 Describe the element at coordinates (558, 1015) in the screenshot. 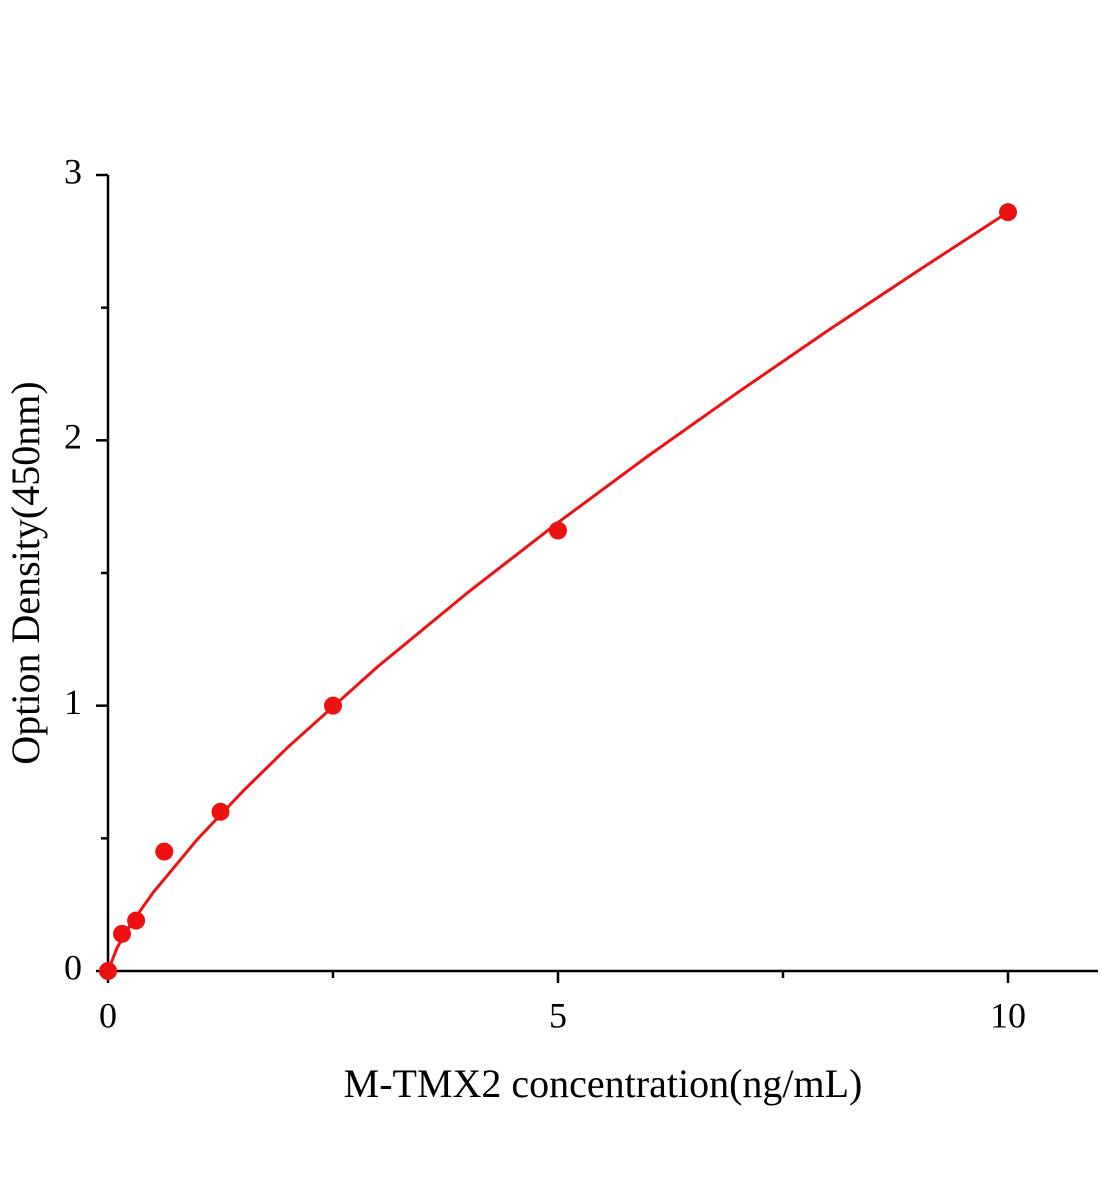

I see `x-tick-label: 5` at that location.